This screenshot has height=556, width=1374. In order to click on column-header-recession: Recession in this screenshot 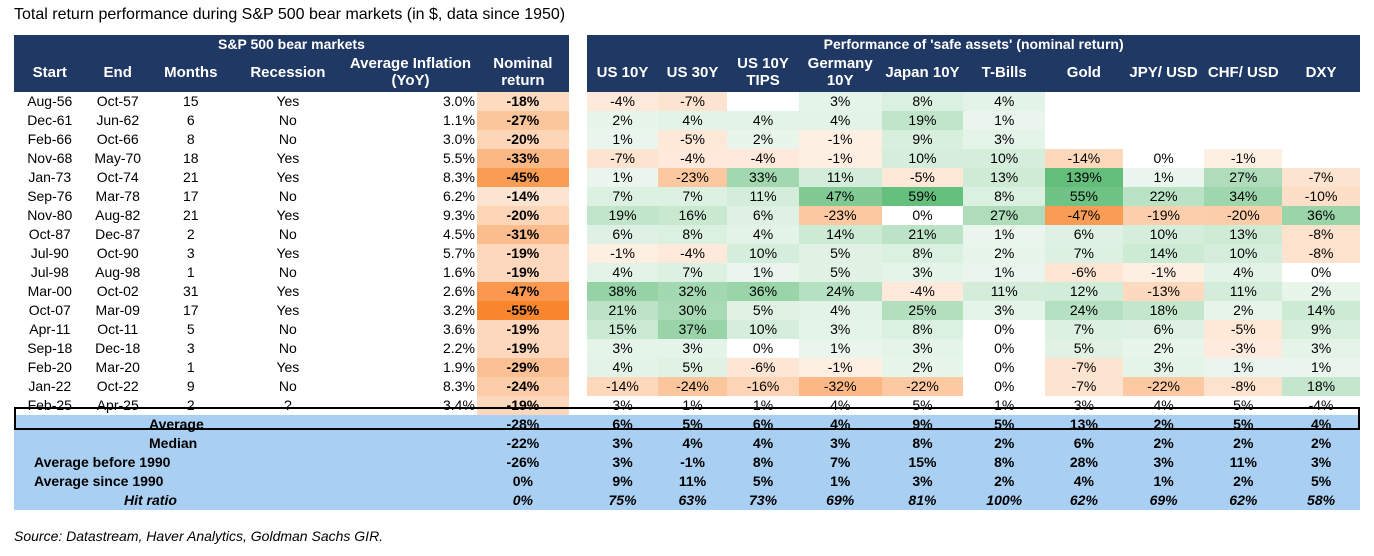, I will do `click(288, 72)`.